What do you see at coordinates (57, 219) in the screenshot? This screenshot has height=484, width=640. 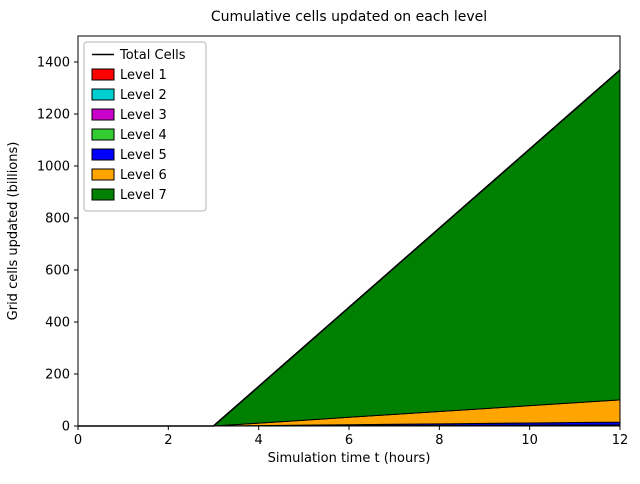 I see `y-tick-label: 800` at bounding box center [57, 219].